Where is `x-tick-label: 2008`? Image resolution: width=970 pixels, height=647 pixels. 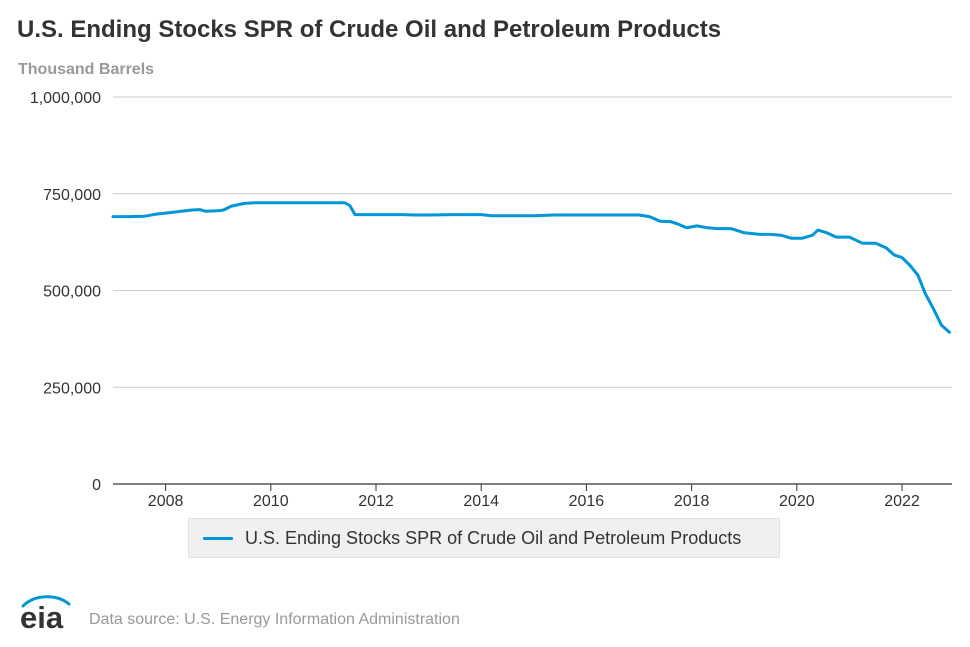
x-tick-label: 2008 is located at coordinates (166, 501).